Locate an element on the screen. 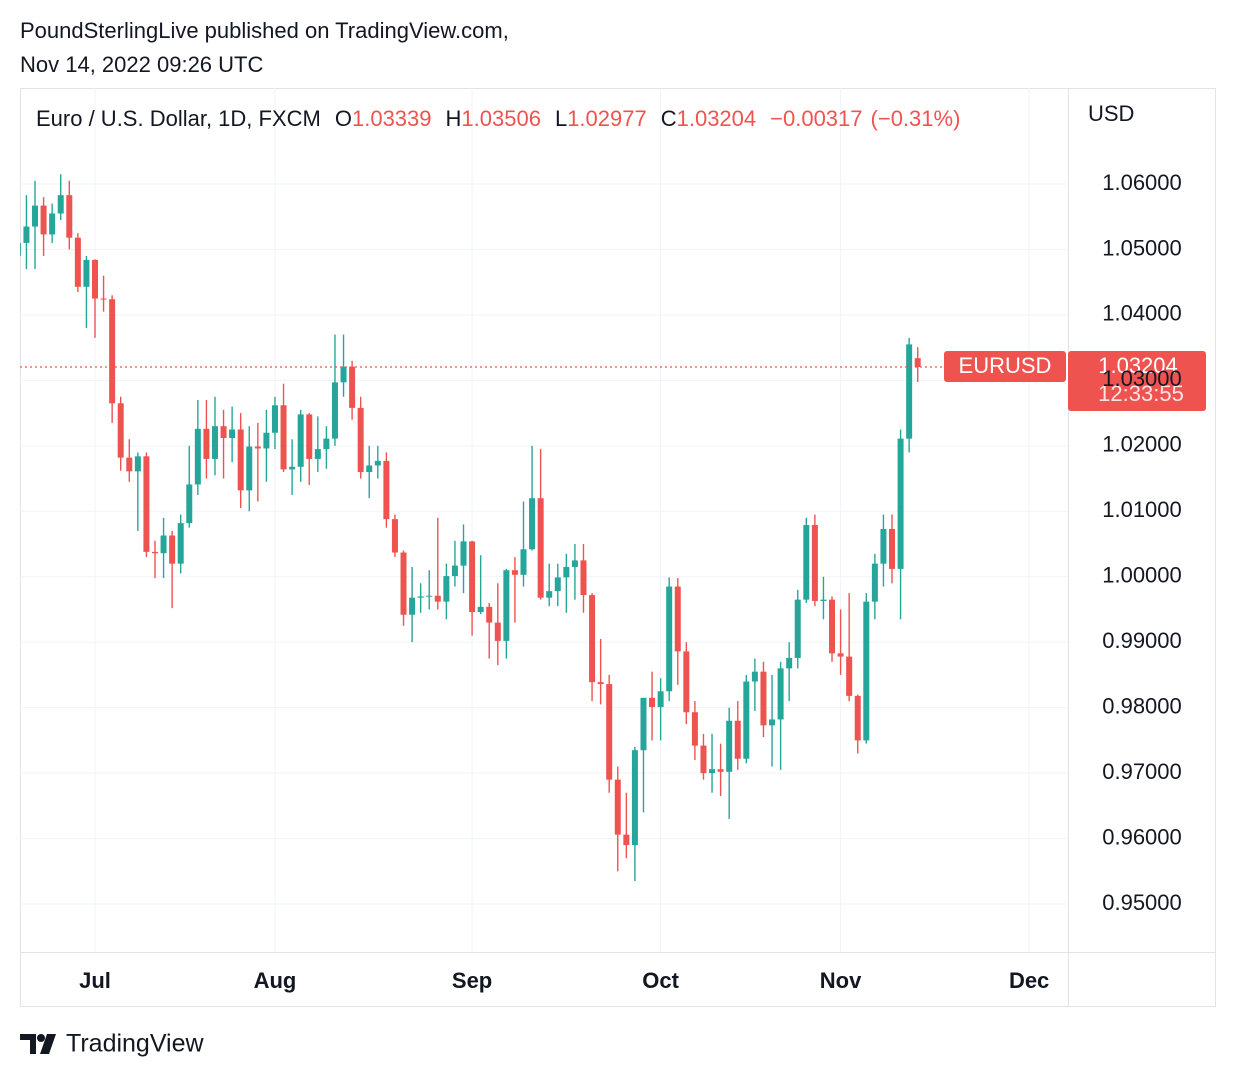 This screenshot has width=1236, height=1078. y-axis-label: USD is located at coordinates (1111, 113).